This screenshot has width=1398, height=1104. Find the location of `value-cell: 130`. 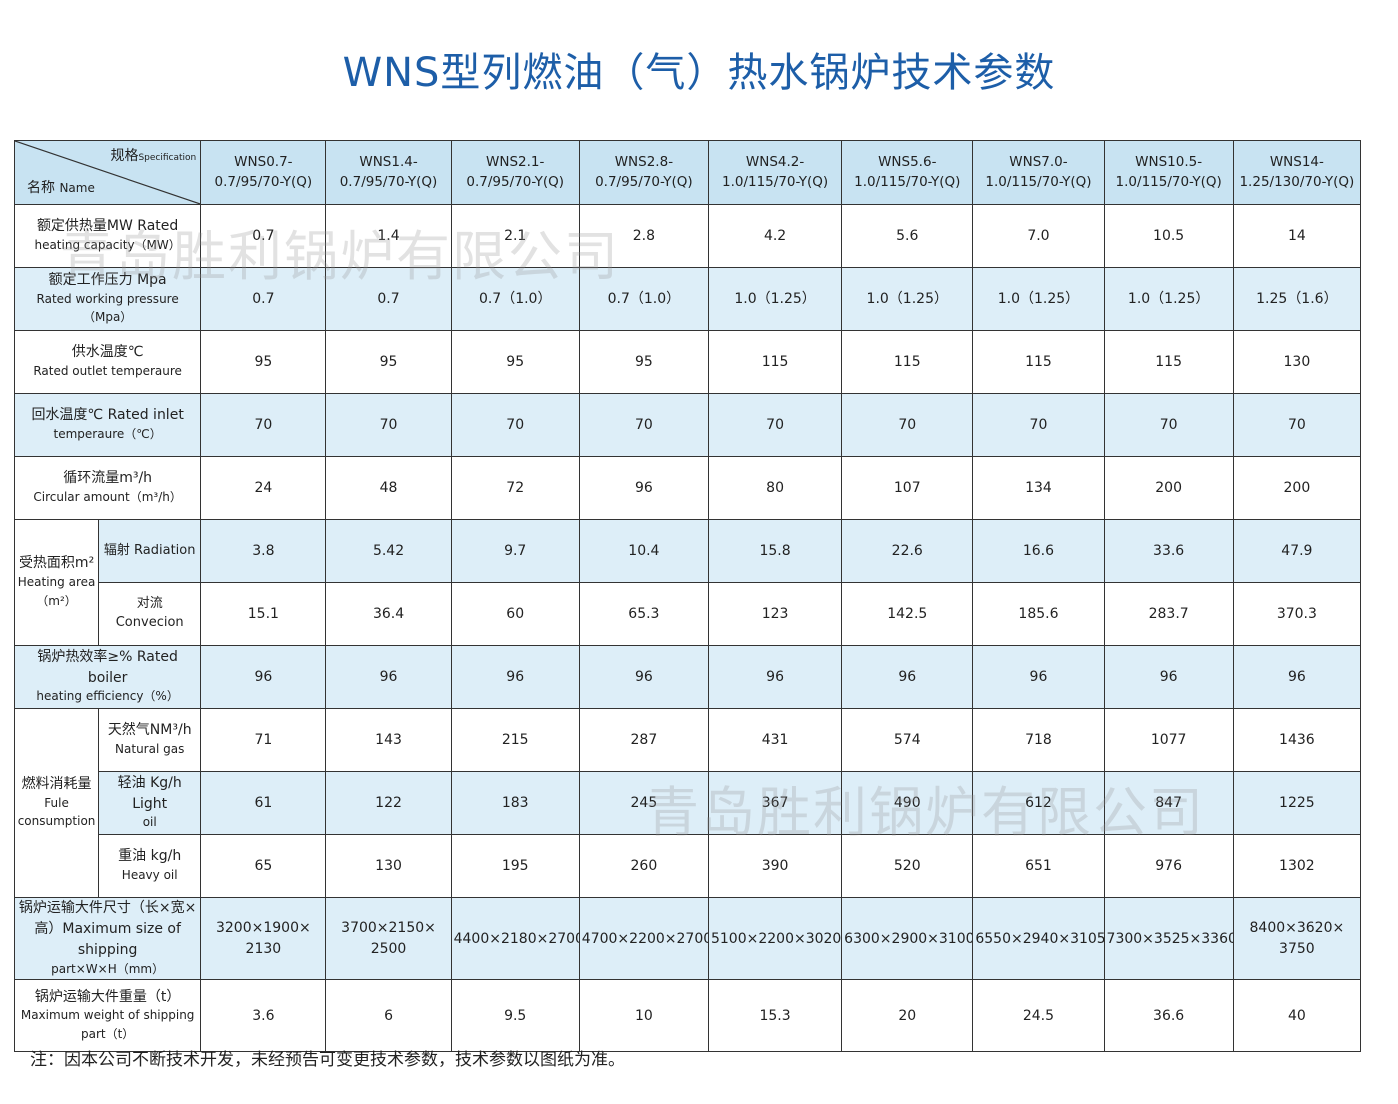

value-cell: 130 is located at coordinates (388, 866).